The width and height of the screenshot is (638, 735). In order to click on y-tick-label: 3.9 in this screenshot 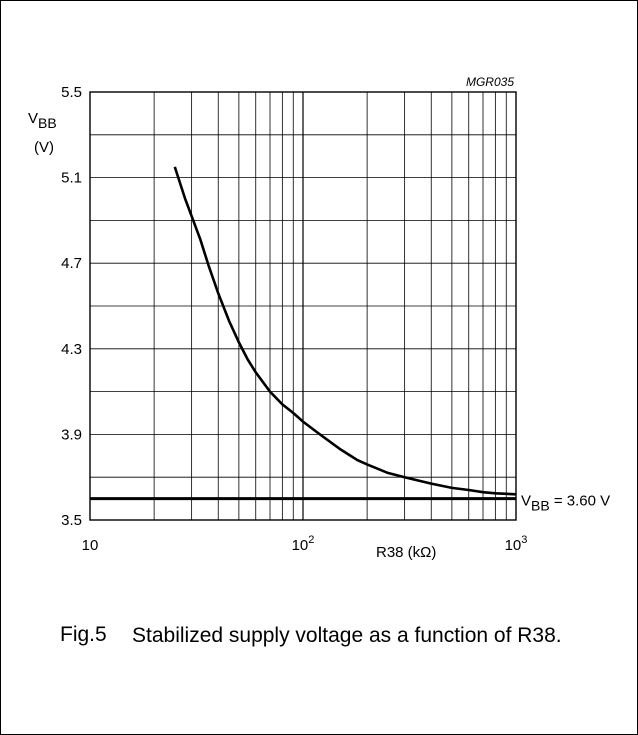, I will do `click(71, 434)`.